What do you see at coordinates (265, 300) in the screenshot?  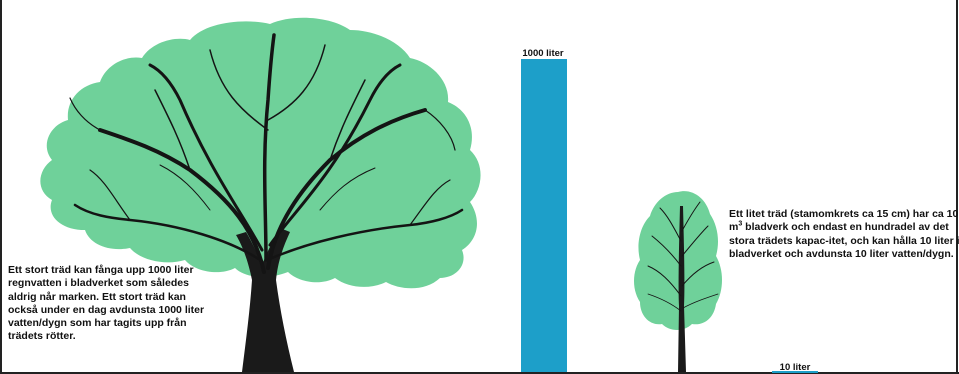 I see `large-tree-trunk` at bounding box center [265, 300].